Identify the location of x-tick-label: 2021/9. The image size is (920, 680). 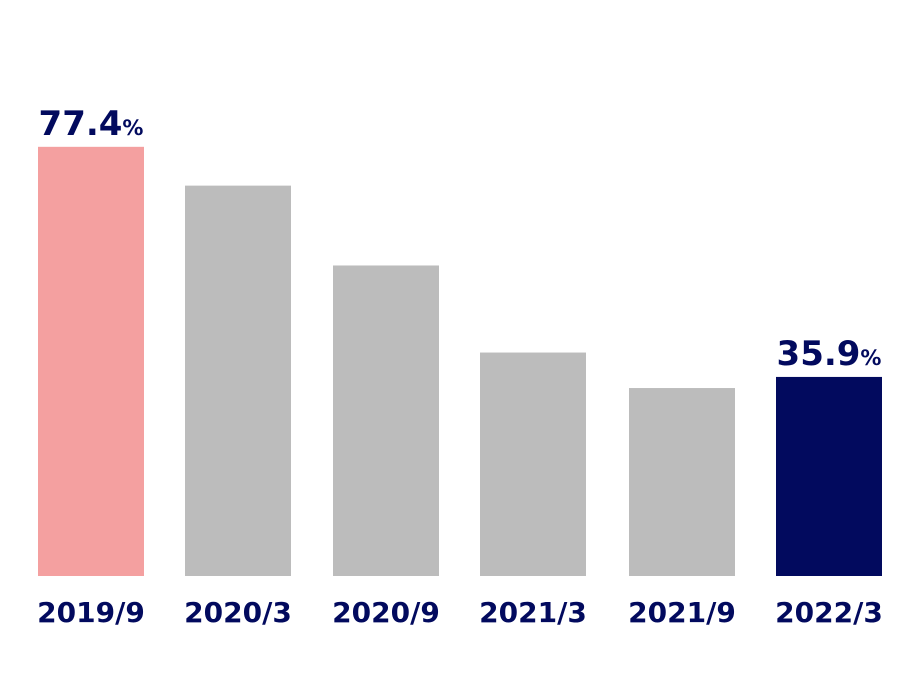
(682, 612).